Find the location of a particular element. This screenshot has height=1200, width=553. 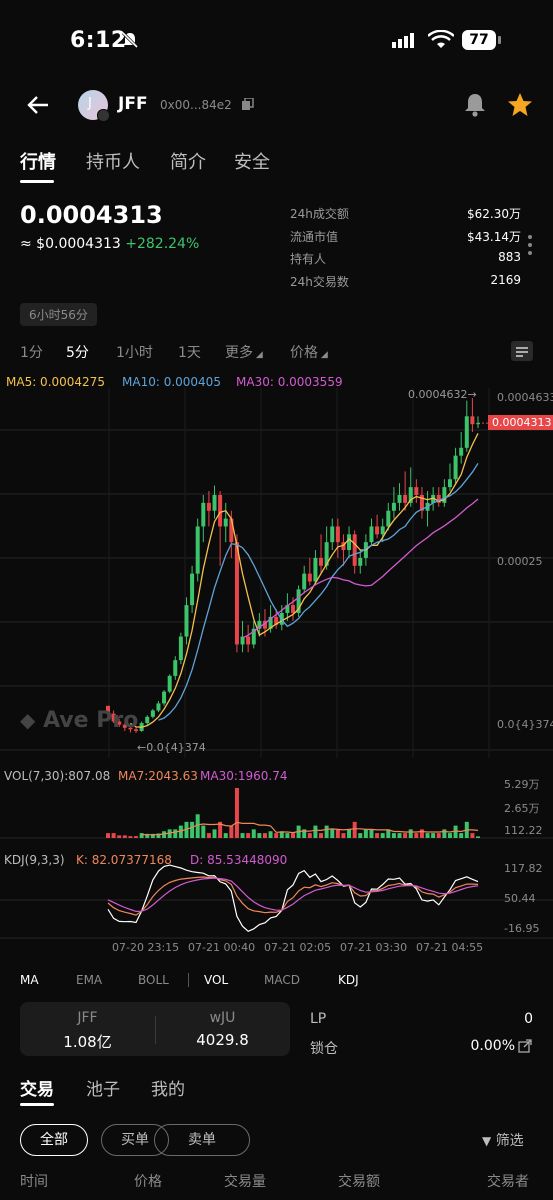

external-link-icon is located at coordinates (525, 1046).